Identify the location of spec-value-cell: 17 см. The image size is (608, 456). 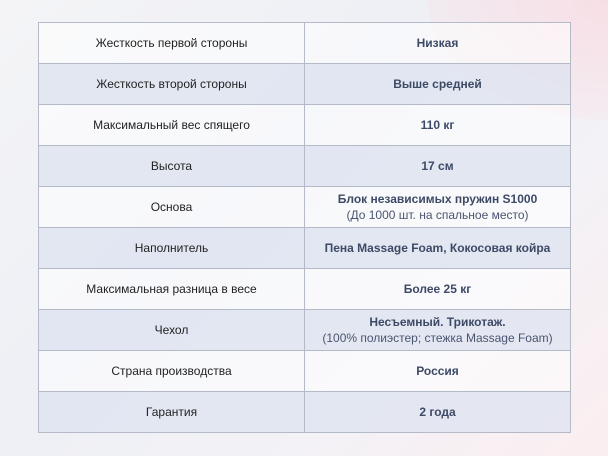
(437, 166).